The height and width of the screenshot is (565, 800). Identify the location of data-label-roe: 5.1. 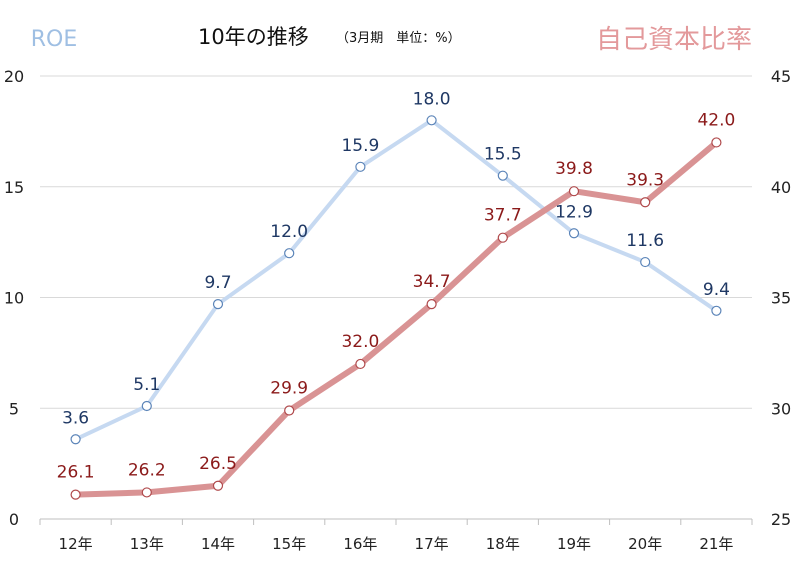
(146, 385).